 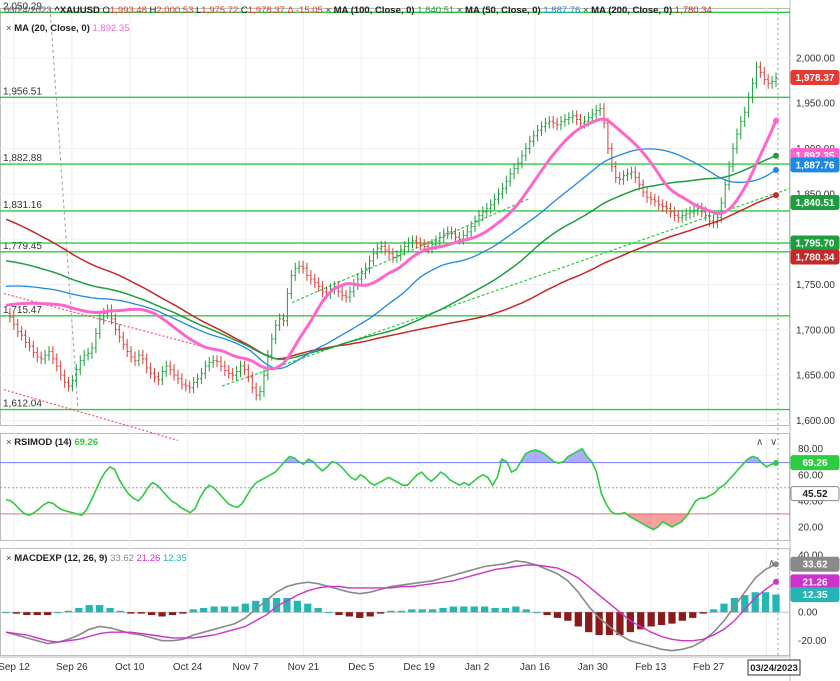 I want to click on macd-line, so click(x=391, y=605).